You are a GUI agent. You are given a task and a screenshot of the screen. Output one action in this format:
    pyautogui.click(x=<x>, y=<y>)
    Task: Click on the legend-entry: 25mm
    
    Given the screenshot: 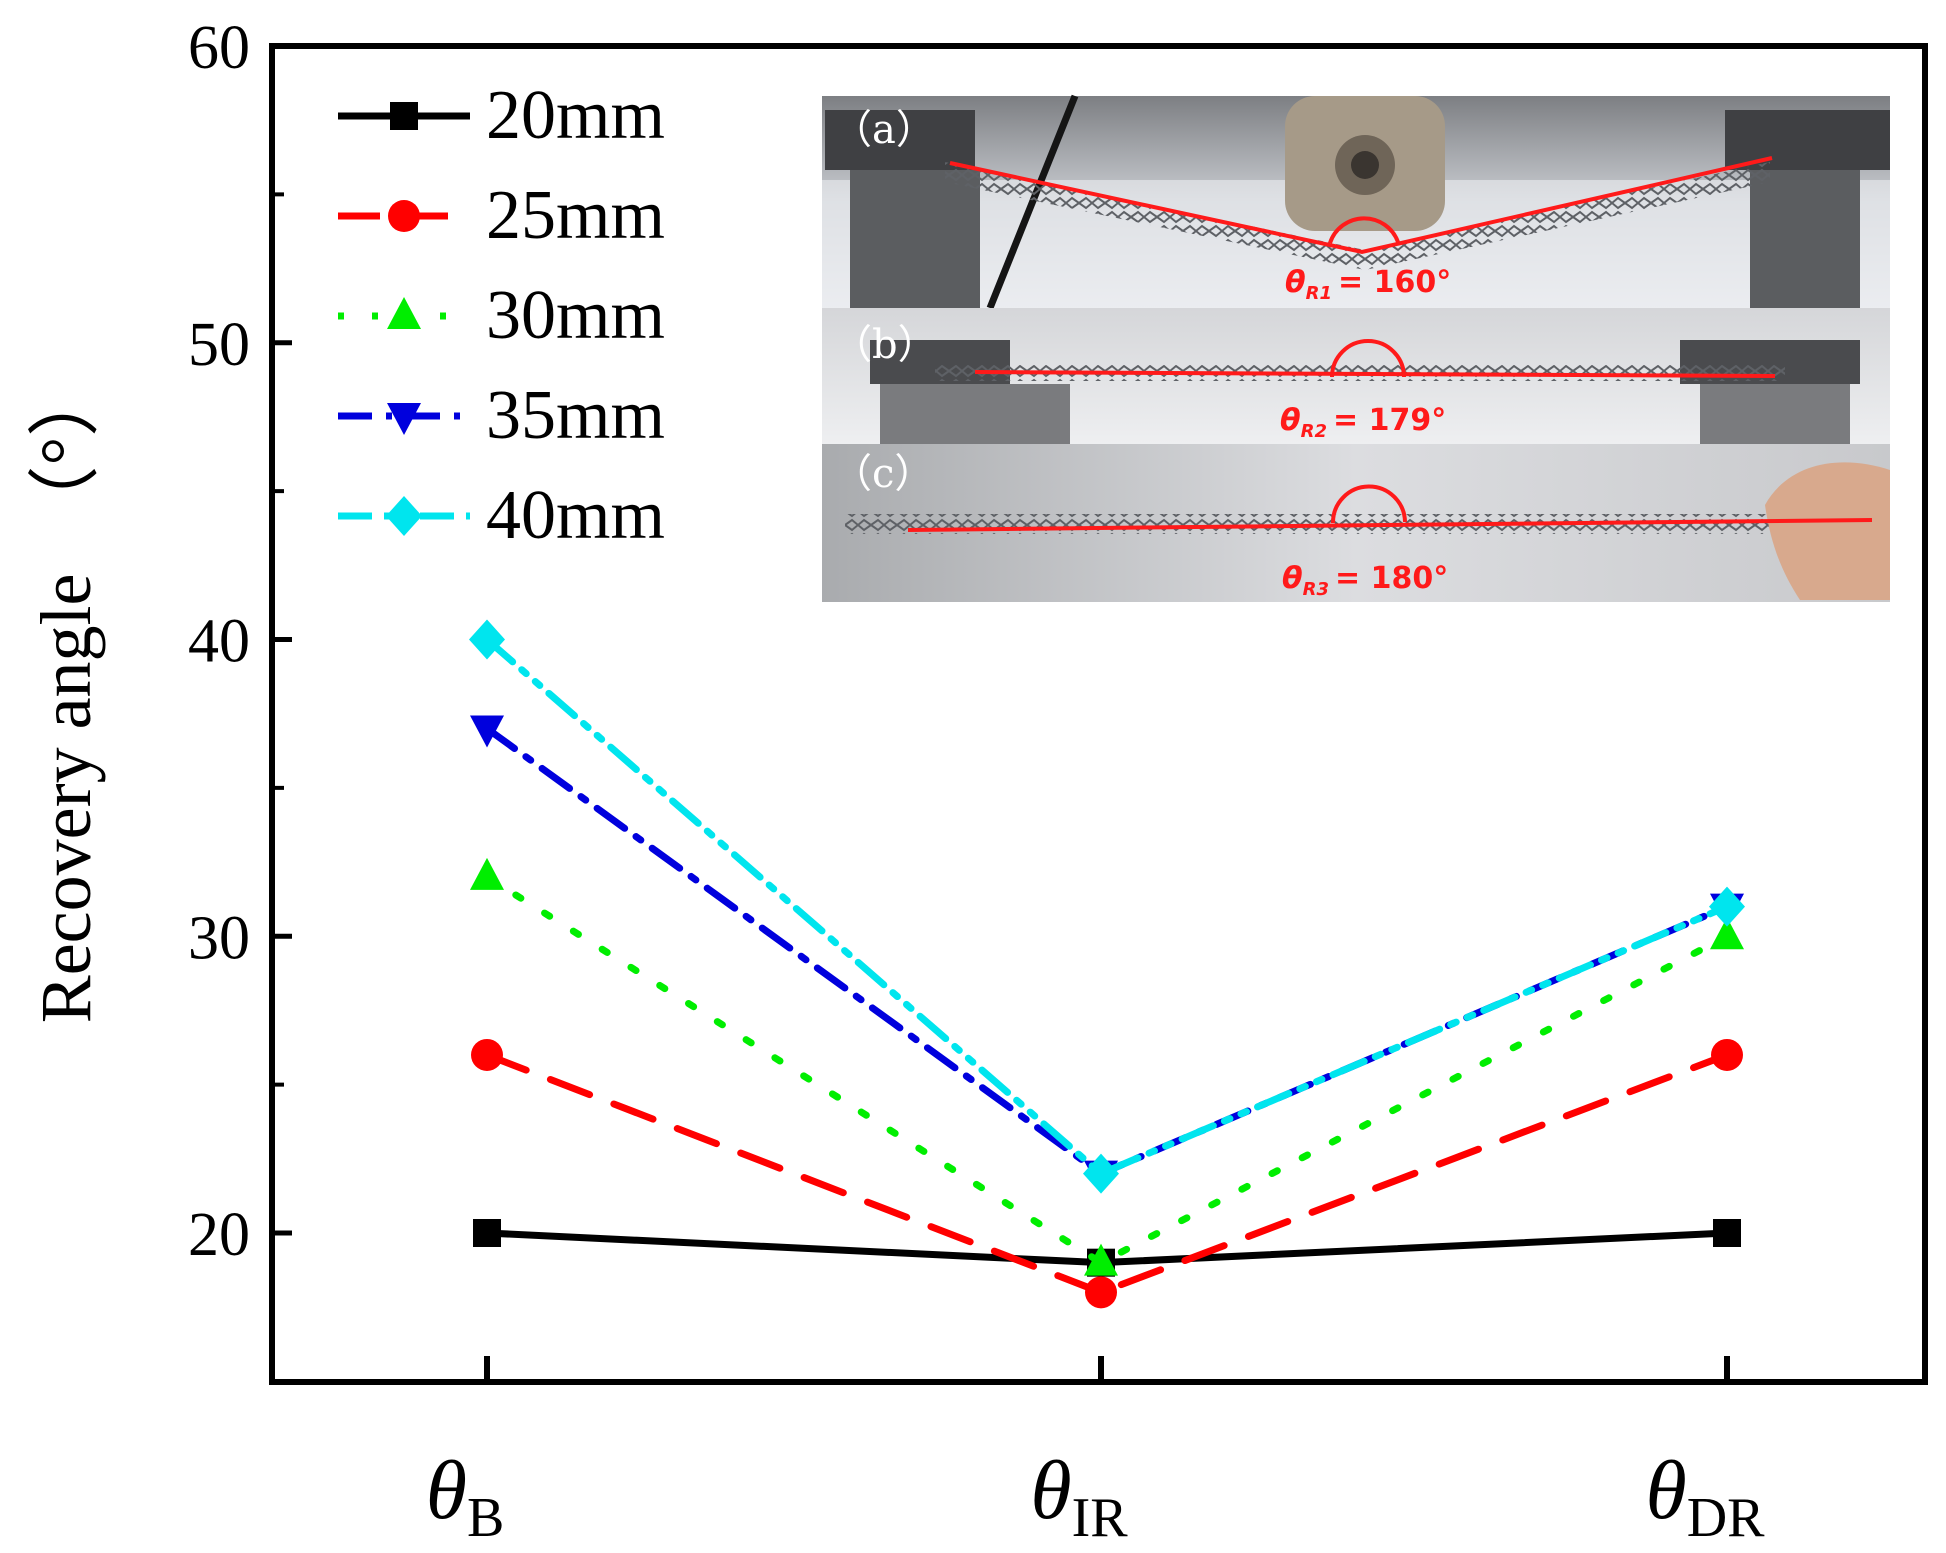 What is the action you would take?
    pyautogui.click(x=501, y=215)
    